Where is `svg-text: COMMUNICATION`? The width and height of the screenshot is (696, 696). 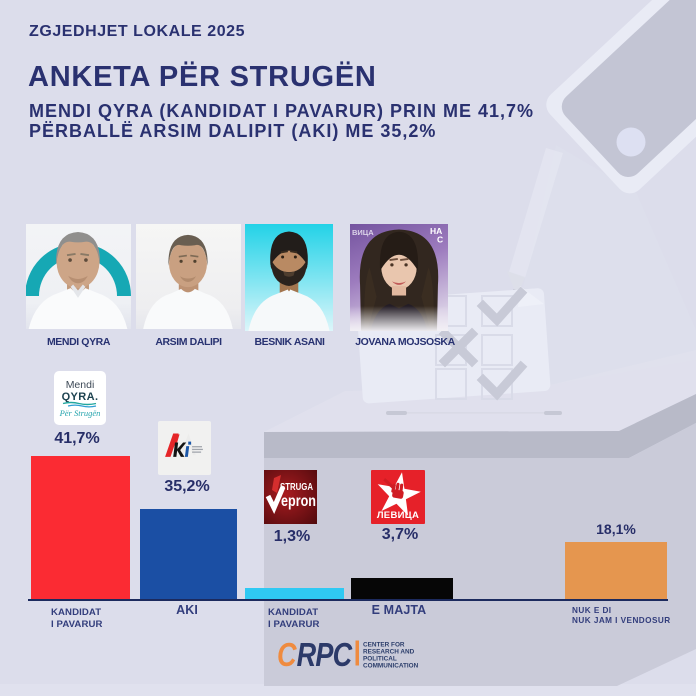 svg-text: COMMUNICATION is located at coordinates (391, 666).